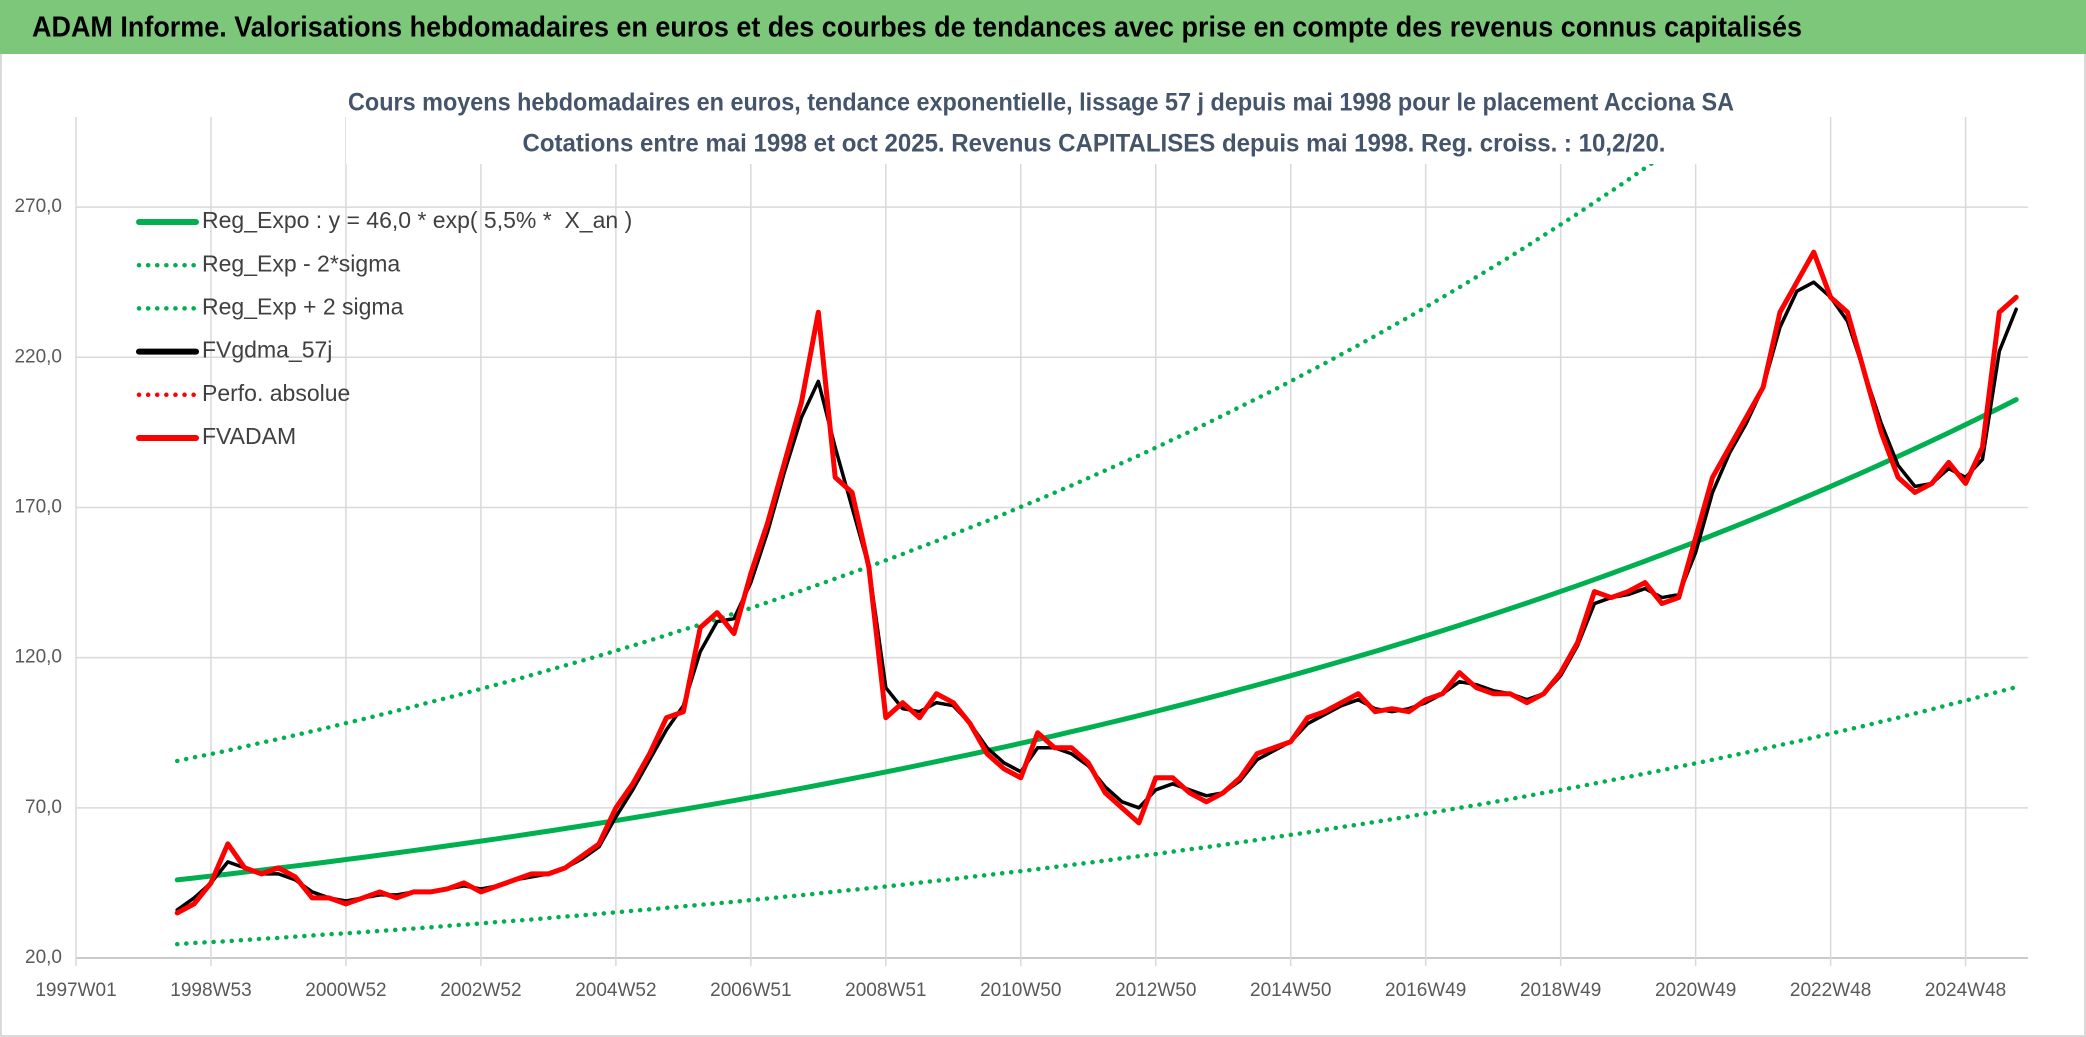 The image size is (2086, 1037). I want to click on x-tick-label: 2022W48, so click(1830, 990).